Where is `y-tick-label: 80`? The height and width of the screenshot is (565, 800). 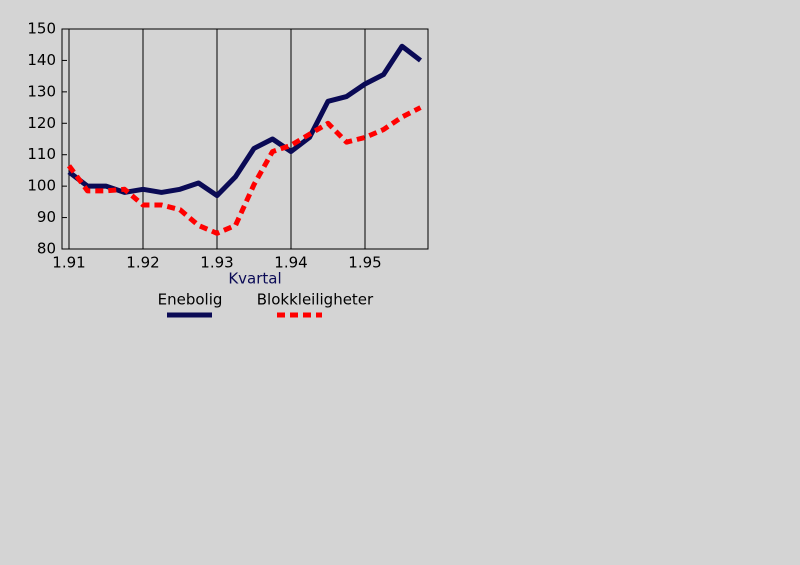 y-tick-label: 80 is located at coordinates (46, 249).